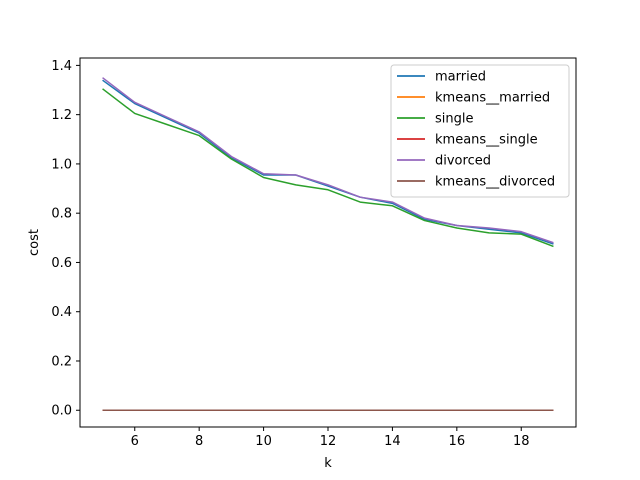 This screenshot has height=480, width=640. I want to click on y-tick-label: 0.6, so click(61, 263).